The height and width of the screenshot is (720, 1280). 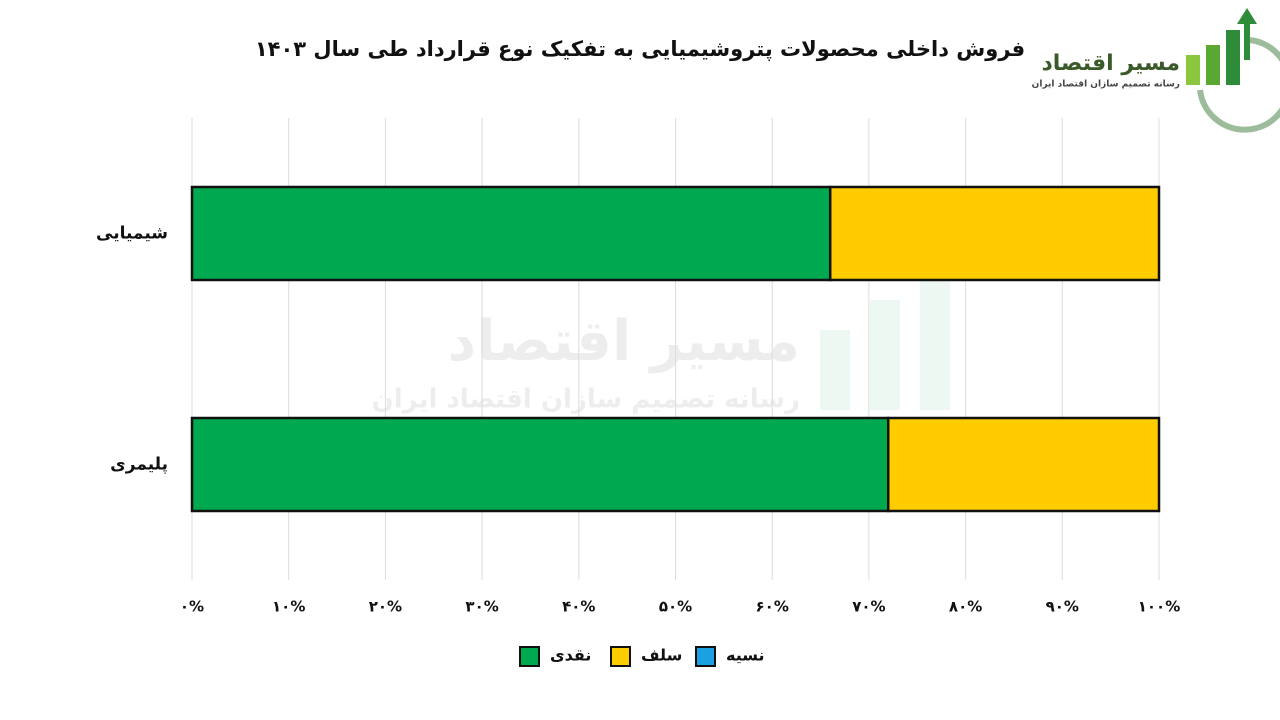 I want to click on logo-name: مسیر اقتصاد, so click(x=1111, y=63).